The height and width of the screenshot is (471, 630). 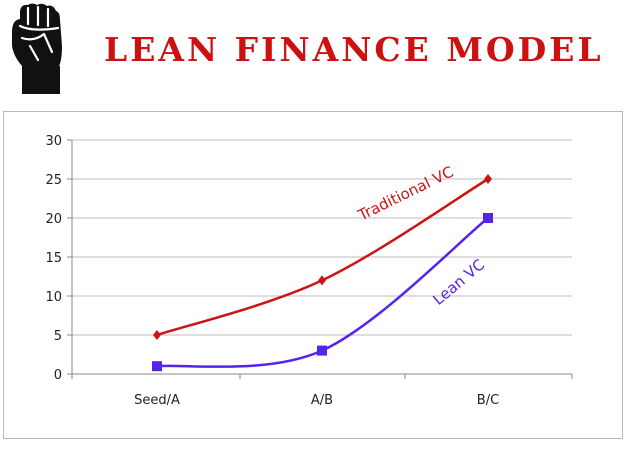 What do you see at coordinates (53, 219) in the screenshot?
I see `y-tick-label: 20` at bounding box center [53, 219].